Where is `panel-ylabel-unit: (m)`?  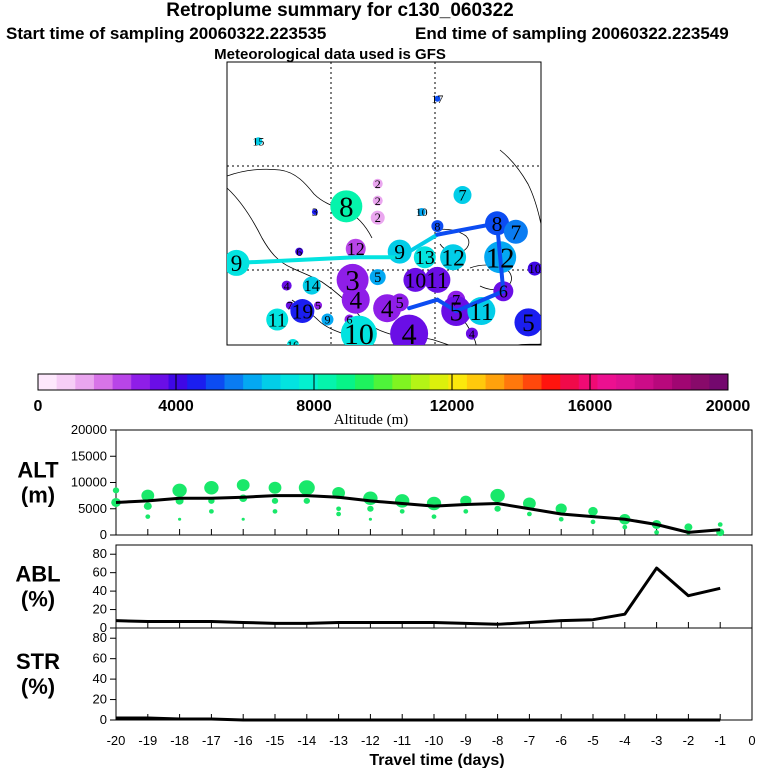
panel-ylabel-unit: (m) is located at coordinates (38, 495).